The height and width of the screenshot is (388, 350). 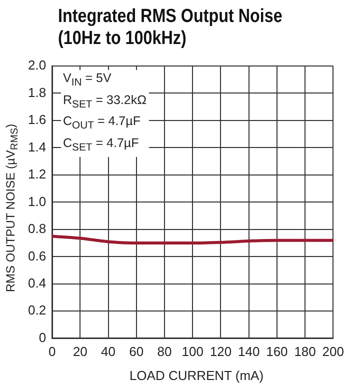 What do you see at coordinates (37, 256) in the screenshot?
I see `y-tick-label: 0.6` at bounding box center [37, 256].